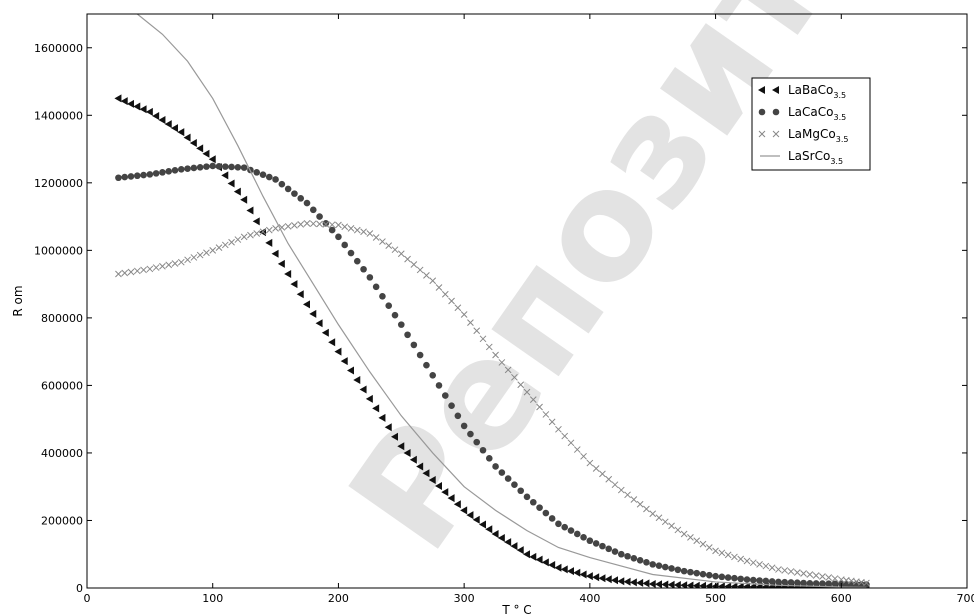 The image size is (974, 615). I want to click on x-tick-label: 300, so click(464, 598).